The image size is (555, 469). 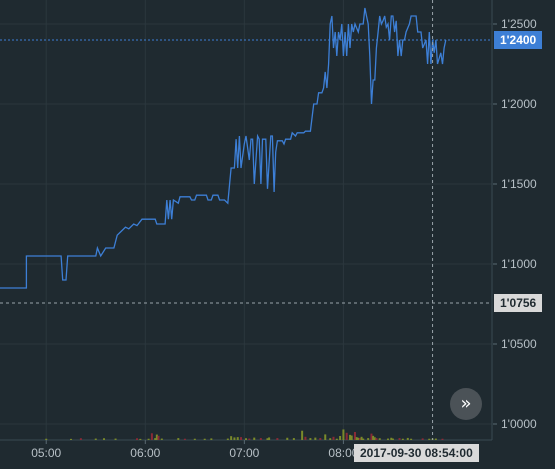 What do you see at coordinates (466, 404) in the screenshot?
I see `scroll-to-latest-button: »` at bounding box center [466, 404].